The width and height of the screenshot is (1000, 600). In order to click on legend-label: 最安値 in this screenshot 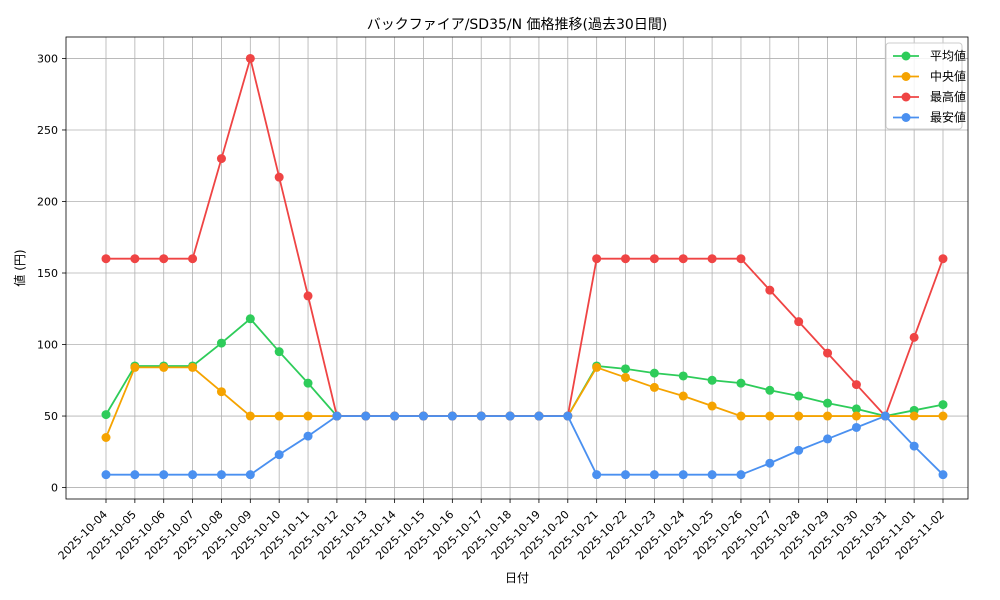, I will do `click(948, 117)`.